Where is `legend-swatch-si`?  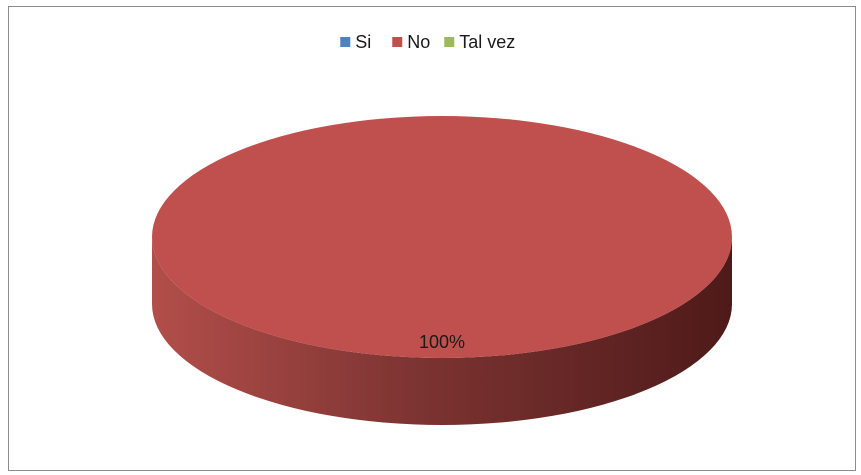
legend-swatch-si is located at coordinates (345, 42).